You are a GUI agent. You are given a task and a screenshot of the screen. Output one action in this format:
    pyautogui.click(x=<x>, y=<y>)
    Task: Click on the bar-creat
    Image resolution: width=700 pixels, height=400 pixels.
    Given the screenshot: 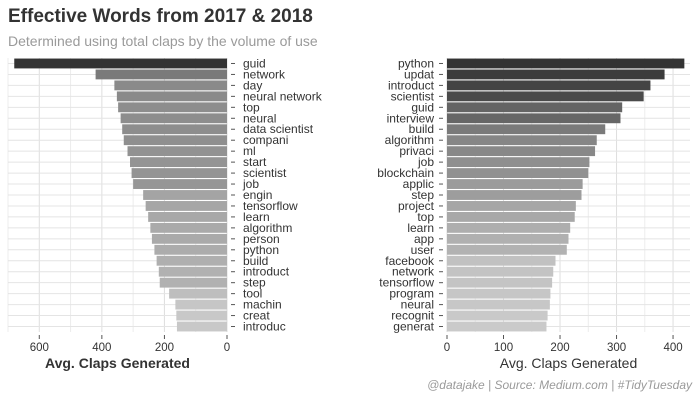 What is the action you would take?
    pyautogui.click(x=201, y=315)
    